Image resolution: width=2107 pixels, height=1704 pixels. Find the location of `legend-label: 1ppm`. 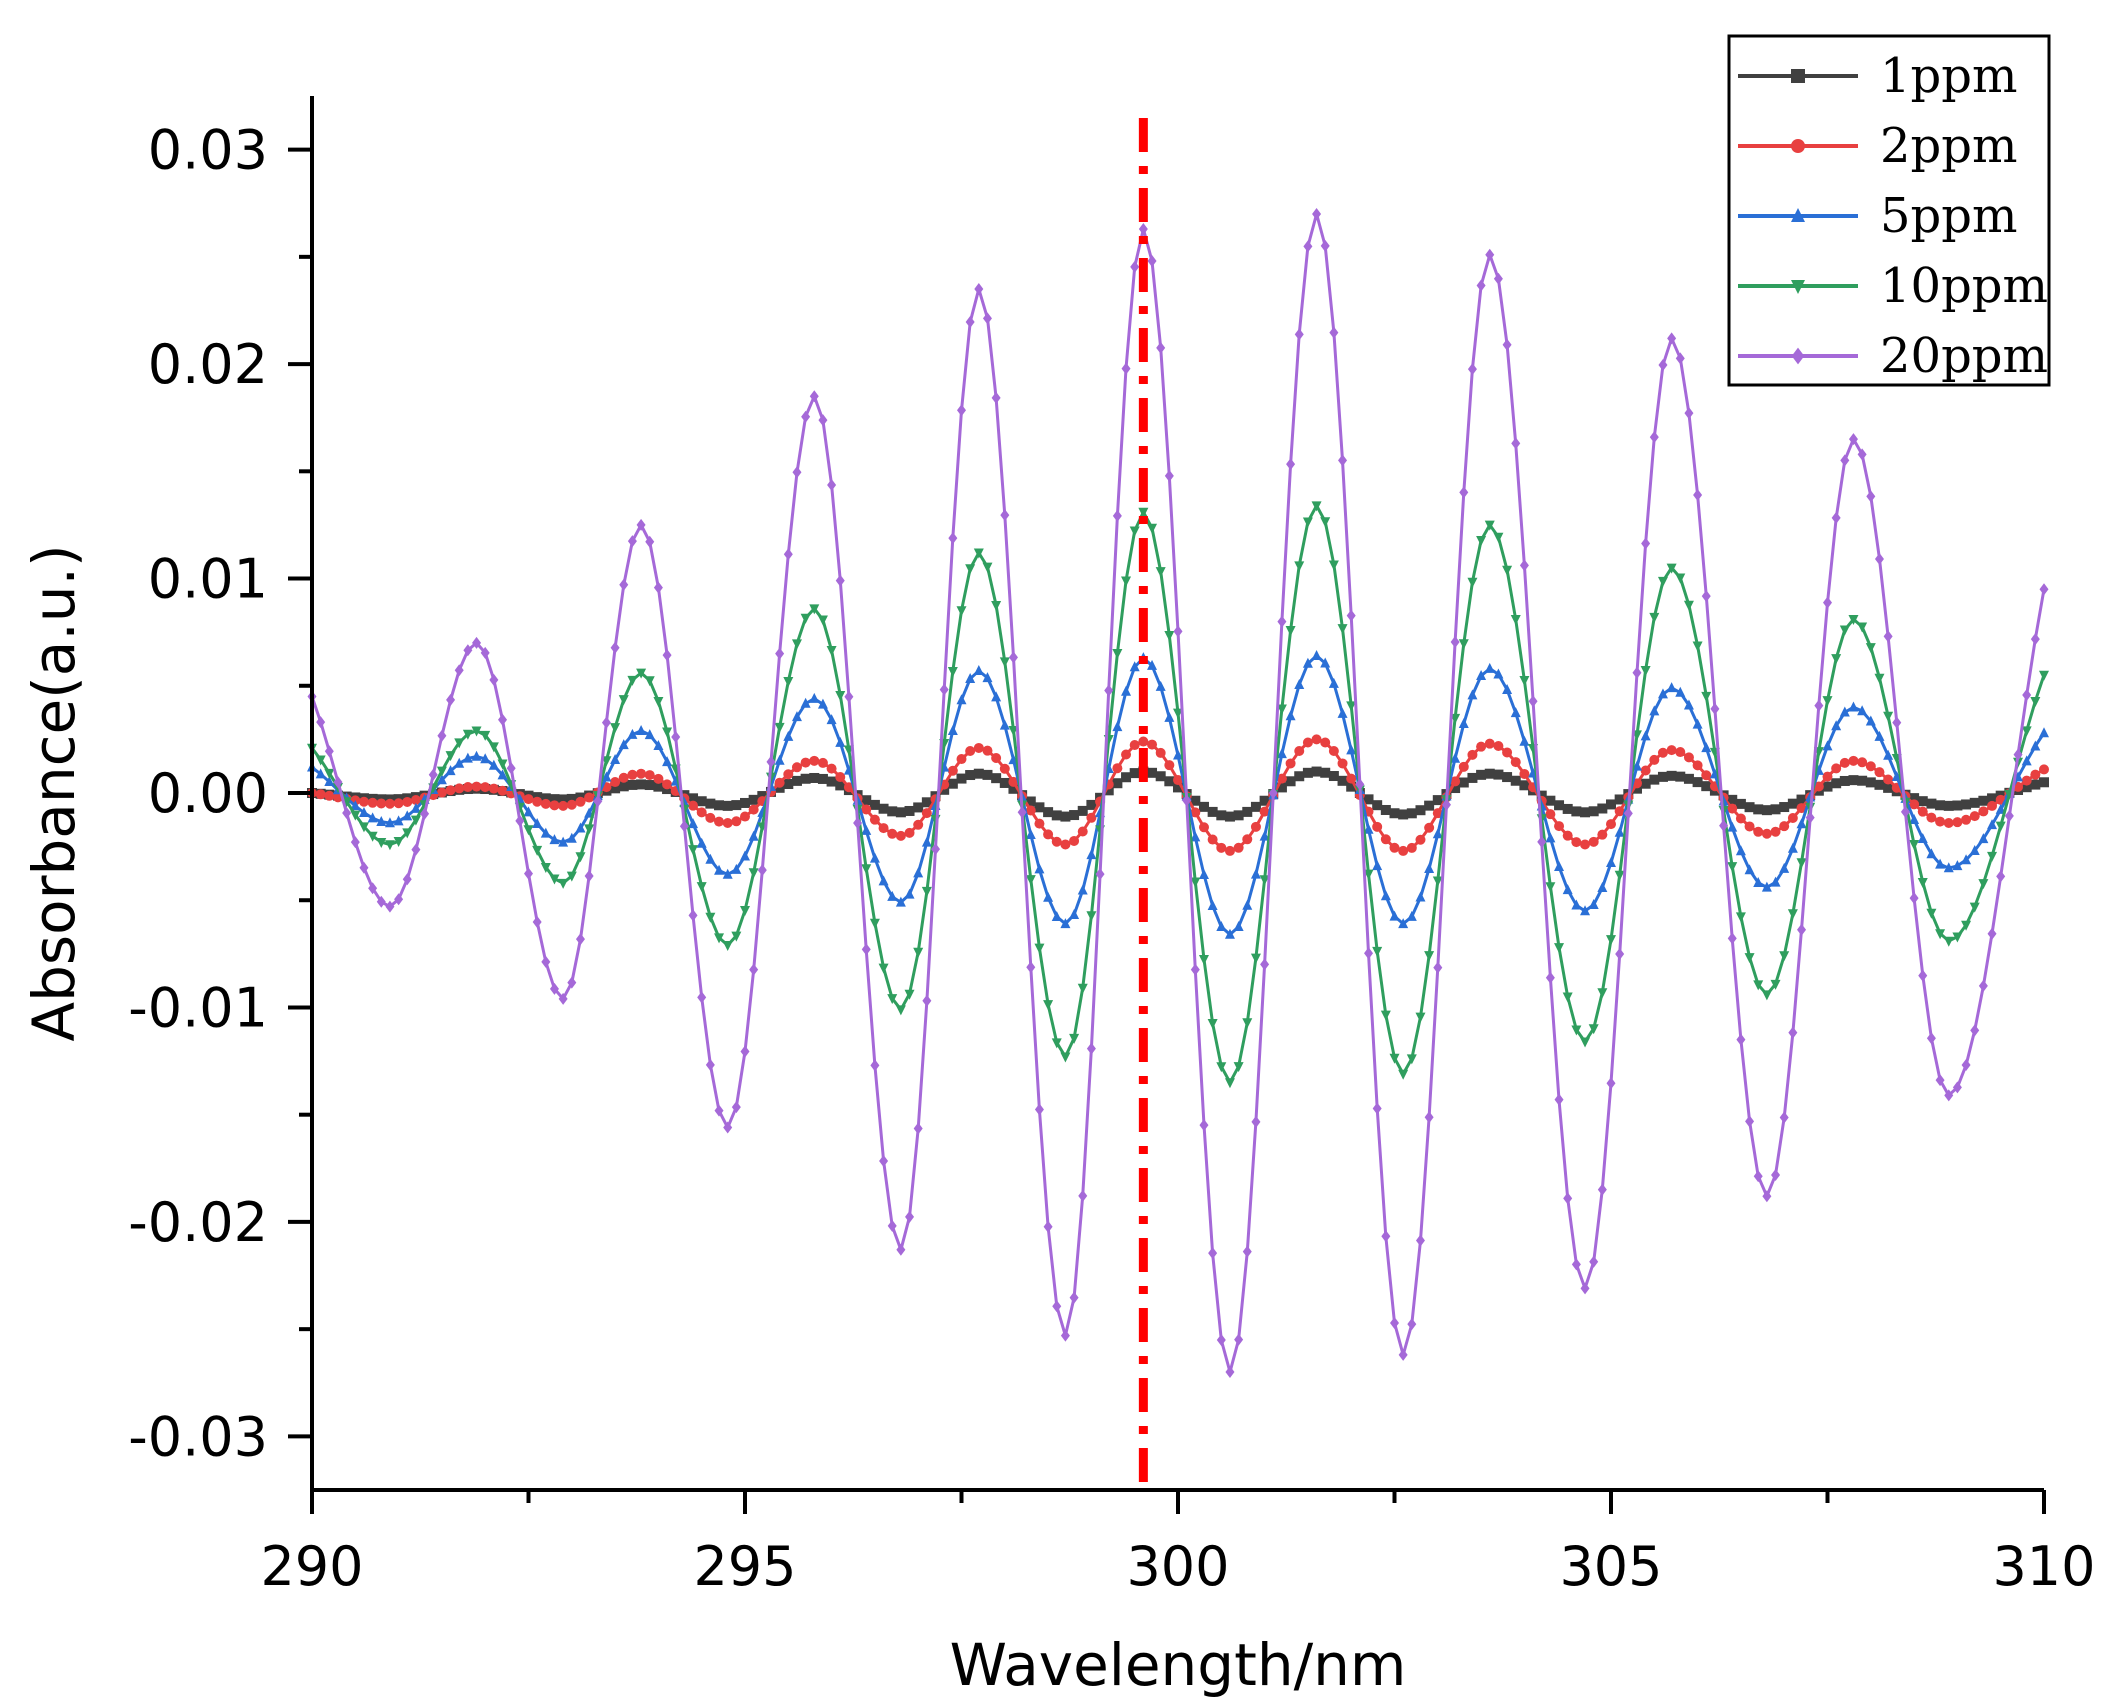

legend-label: 1ppm is located at coordinates (1949, 76).